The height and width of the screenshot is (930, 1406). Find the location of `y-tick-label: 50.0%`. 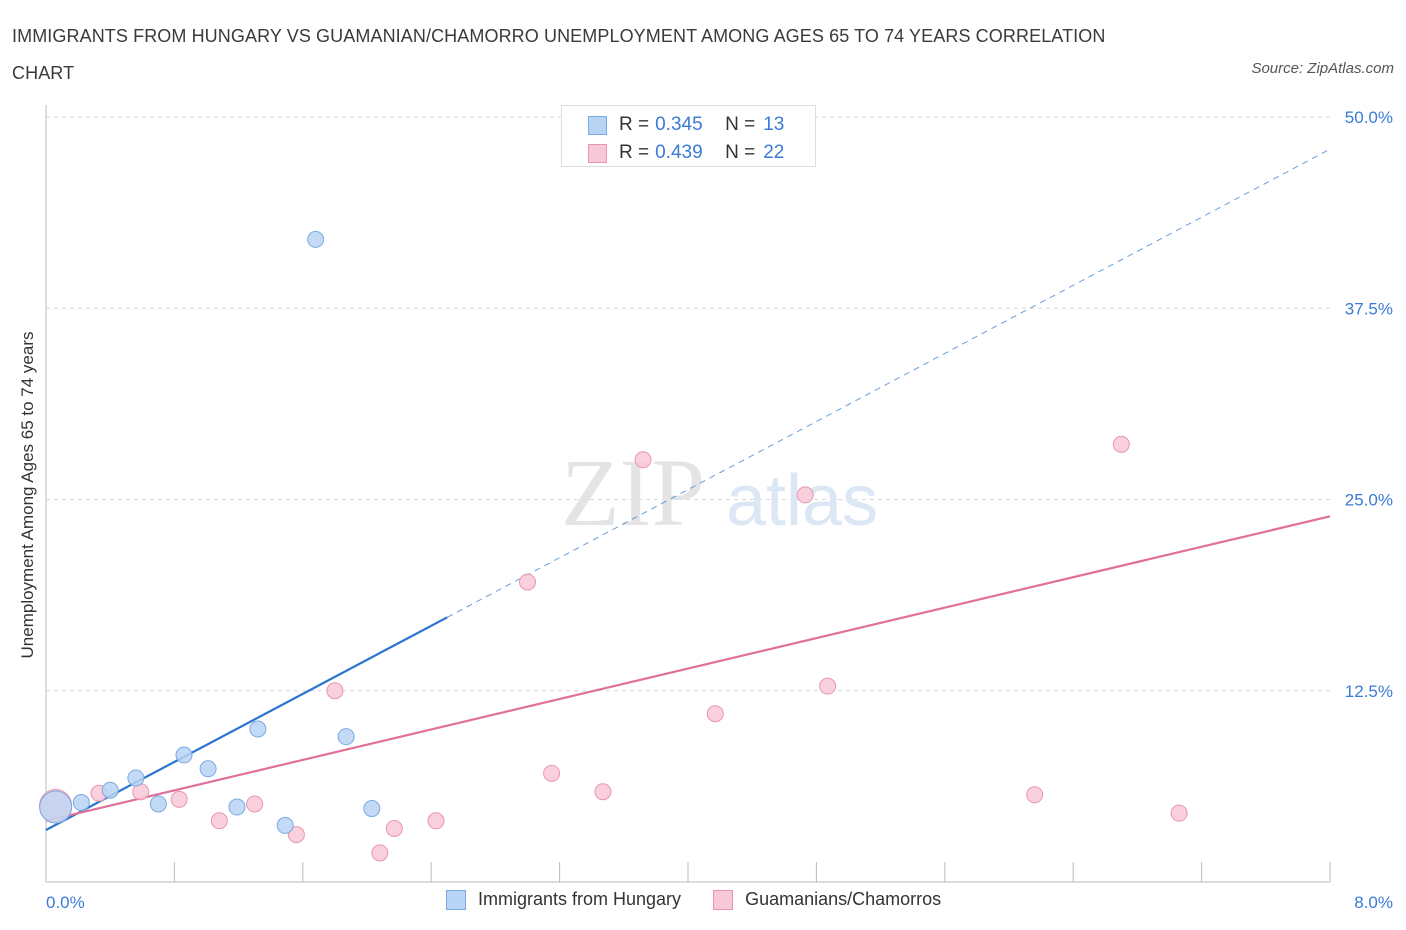

y-tick-label: 50.0% is located at coordinates (1369, 117).